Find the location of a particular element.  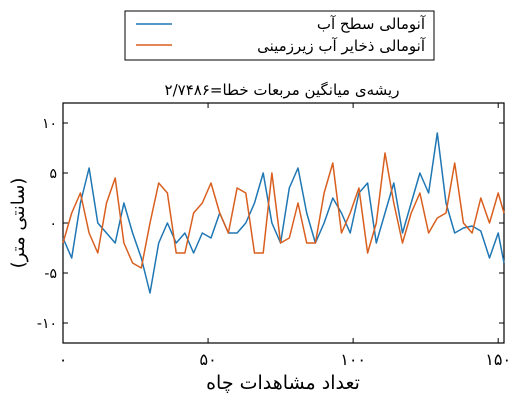

y-tick-label: -۵ is located at coordinates (50, 274).